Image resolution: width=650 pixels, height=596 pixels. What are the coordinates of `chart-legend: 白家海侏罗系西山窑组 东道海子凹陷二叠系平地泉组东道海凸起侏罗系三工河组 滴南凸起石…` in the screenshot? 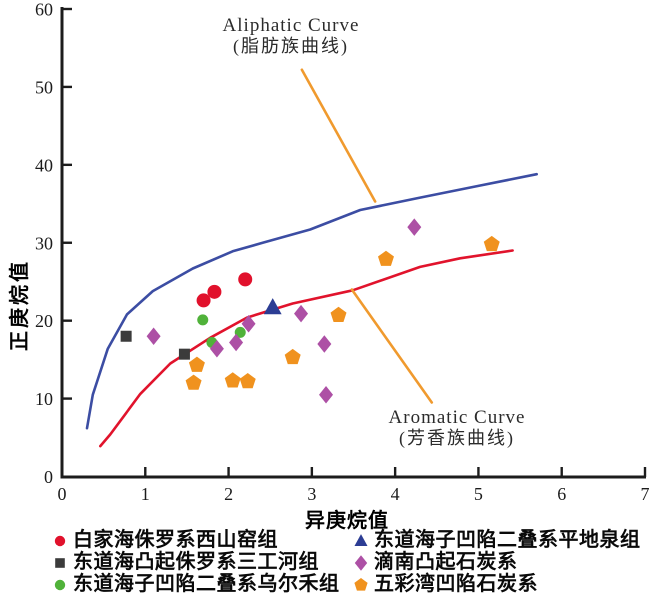 It's located at (349, 561).